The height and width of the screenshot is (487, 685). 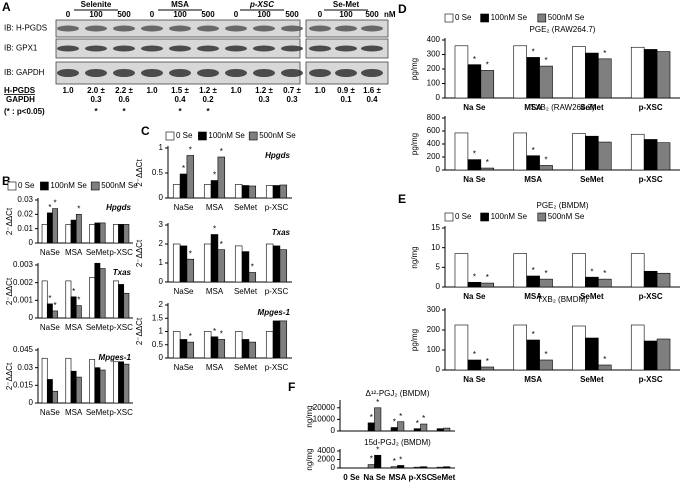 What do you see at coordinates (346, 99) in the screenshot?
I see `blot-sd: 0.1` at bounding box center [346, 99].